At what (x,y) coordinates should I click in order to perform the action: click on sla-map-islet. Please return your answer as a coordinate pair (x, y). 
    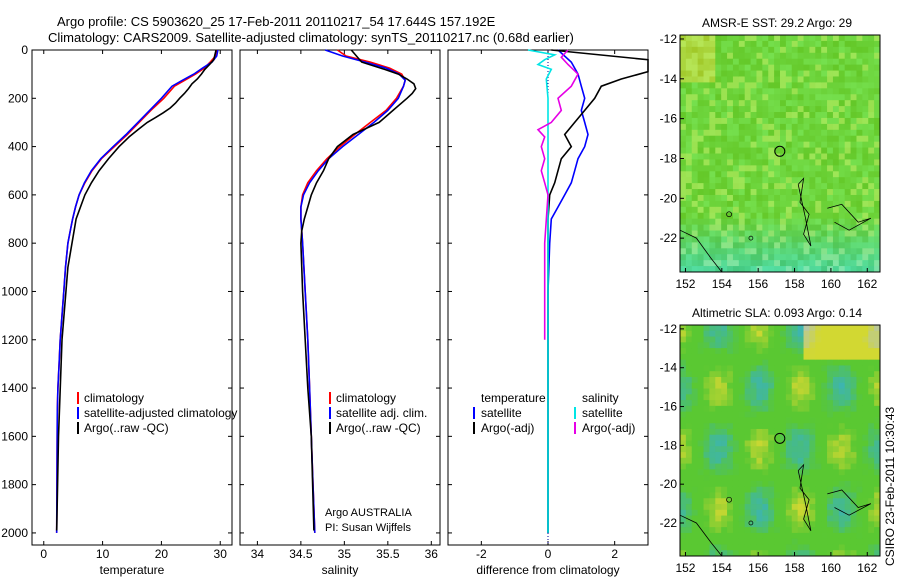
    Looking at the image, I should click on (729, 499).